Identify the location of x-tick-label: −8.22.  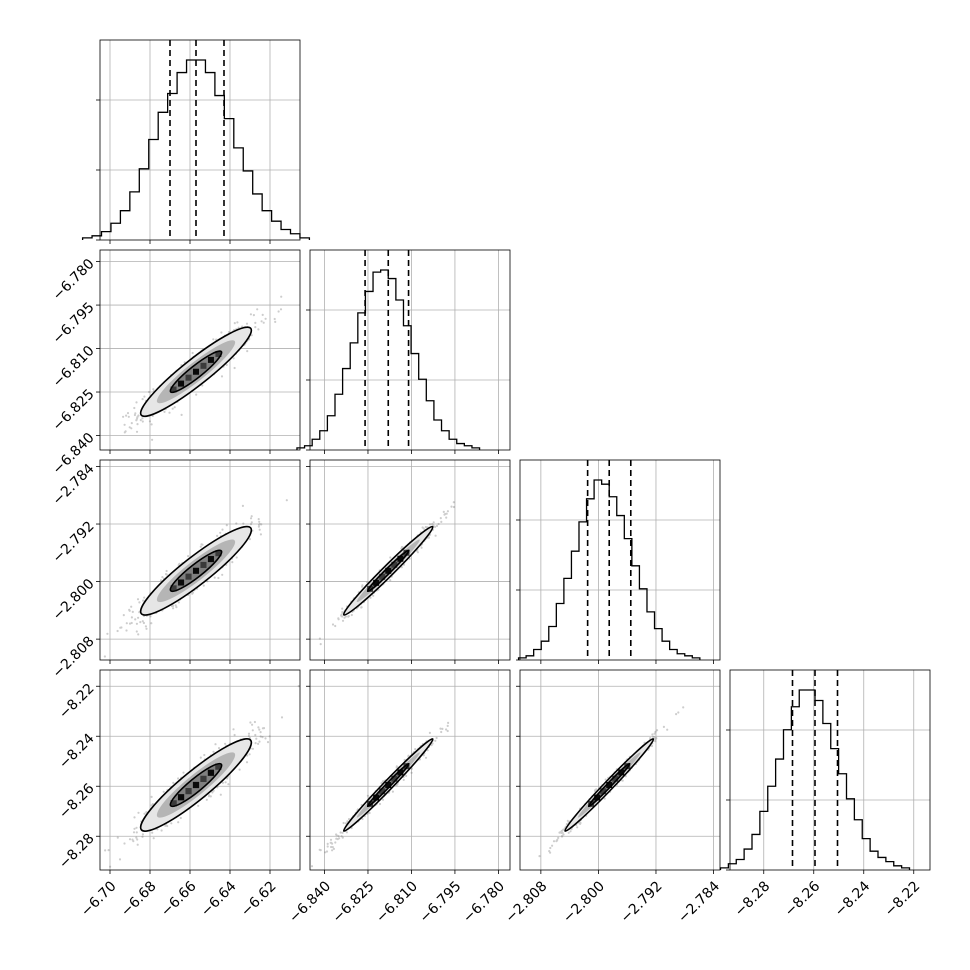
(903, 899).